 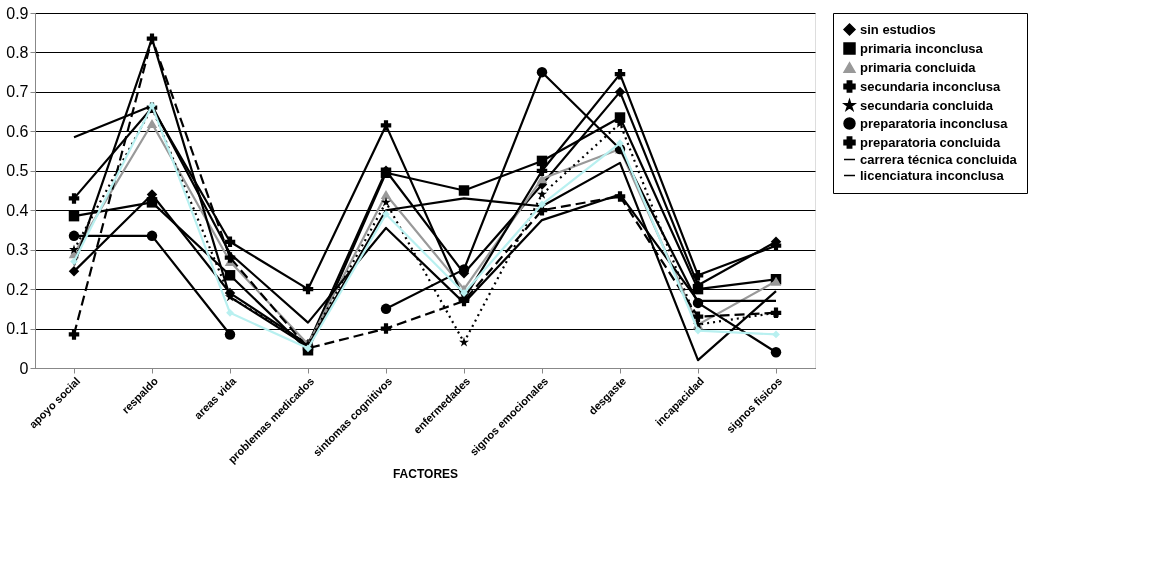 I want to click on y-tick-label: 0.4, so click(x=17, y=210).